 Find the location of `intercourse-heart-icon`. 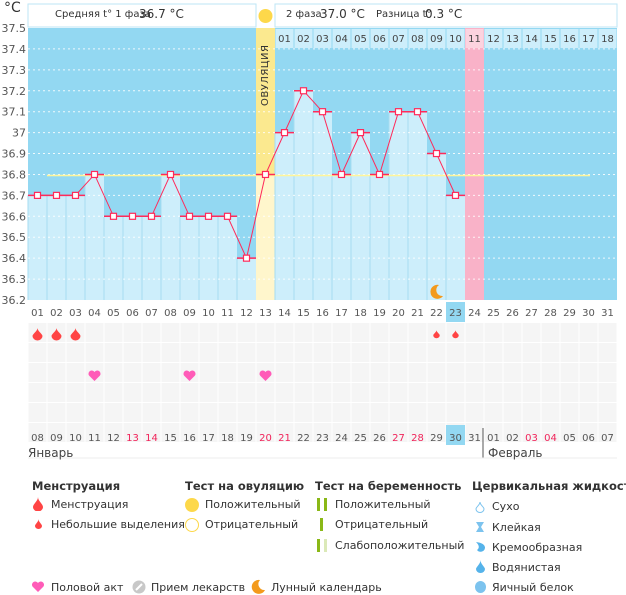

intercourse-heart-icon is located at coordinates (94, 375).